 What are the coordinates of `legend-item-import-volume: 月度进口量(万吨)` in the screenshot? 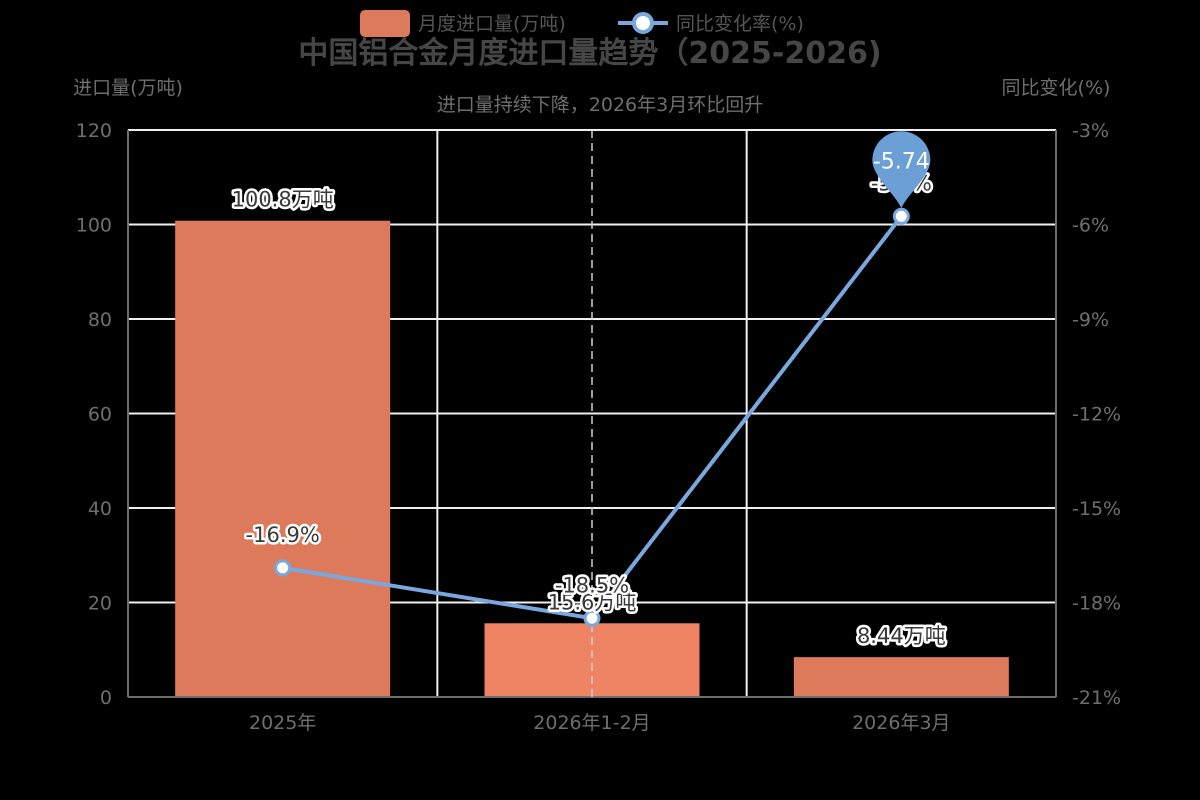 It's located at (463, 23).